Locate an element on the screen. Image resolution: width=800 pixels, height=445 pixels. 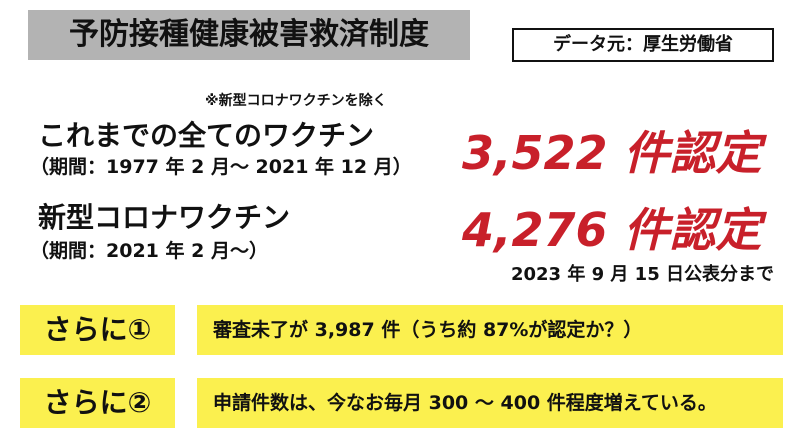
source: データ元：厚生労働省 is located at coordinates (643, 45).